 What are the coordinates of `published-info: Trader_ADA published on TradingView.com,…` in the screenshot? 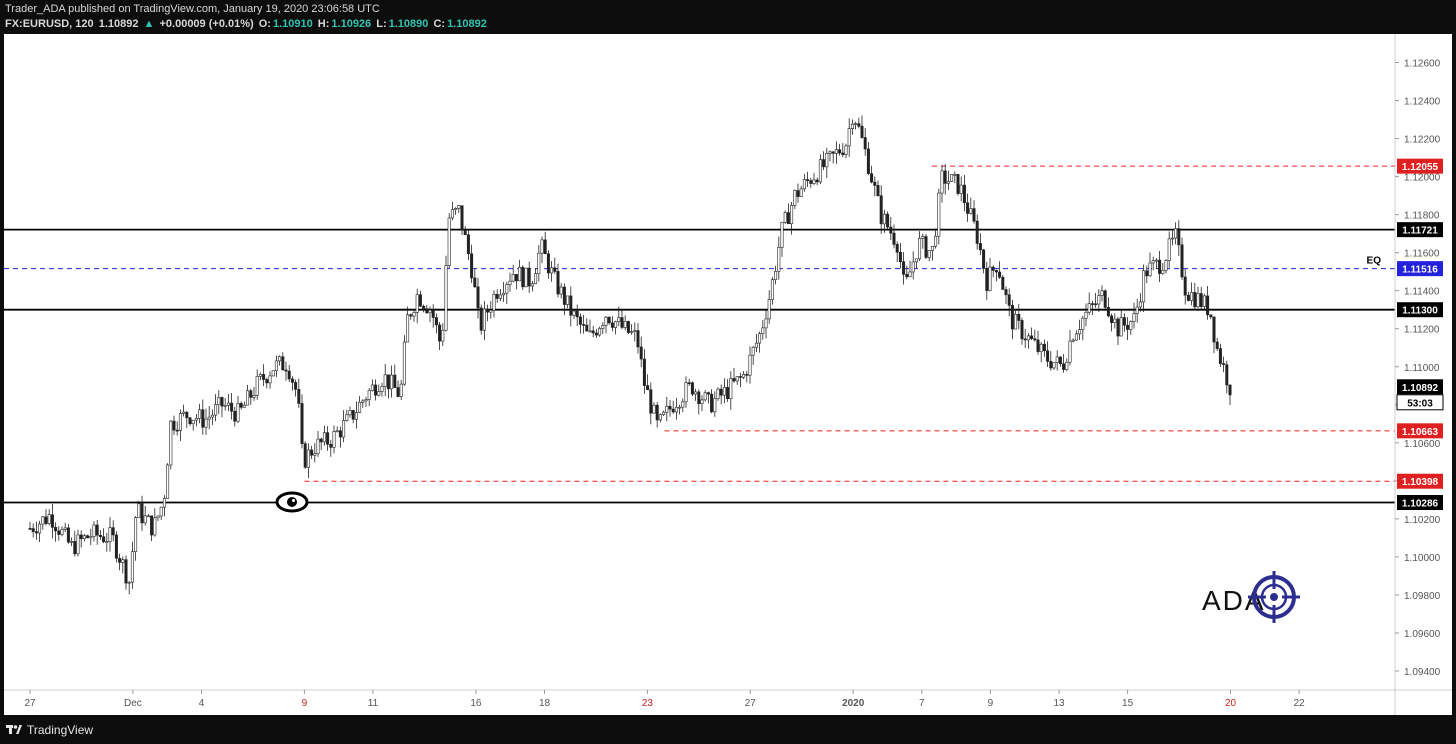 It's located at (192, 9).